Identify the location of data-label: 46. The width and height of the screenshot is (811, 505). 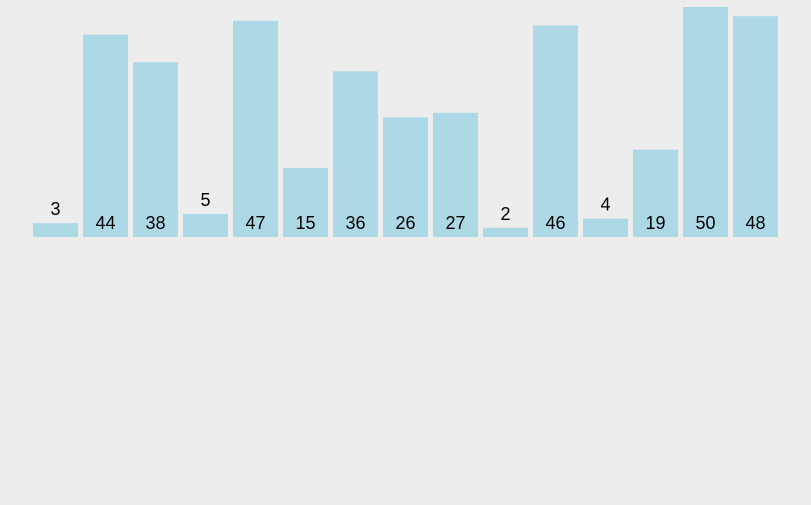
(555, 223).